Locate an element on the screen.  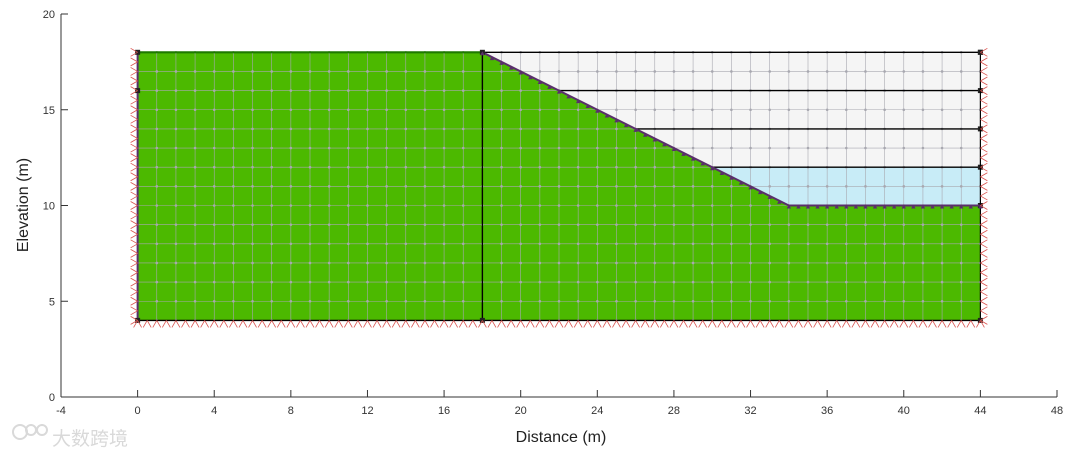
y-tick-label: 20 is located at coordinates (49, 15).